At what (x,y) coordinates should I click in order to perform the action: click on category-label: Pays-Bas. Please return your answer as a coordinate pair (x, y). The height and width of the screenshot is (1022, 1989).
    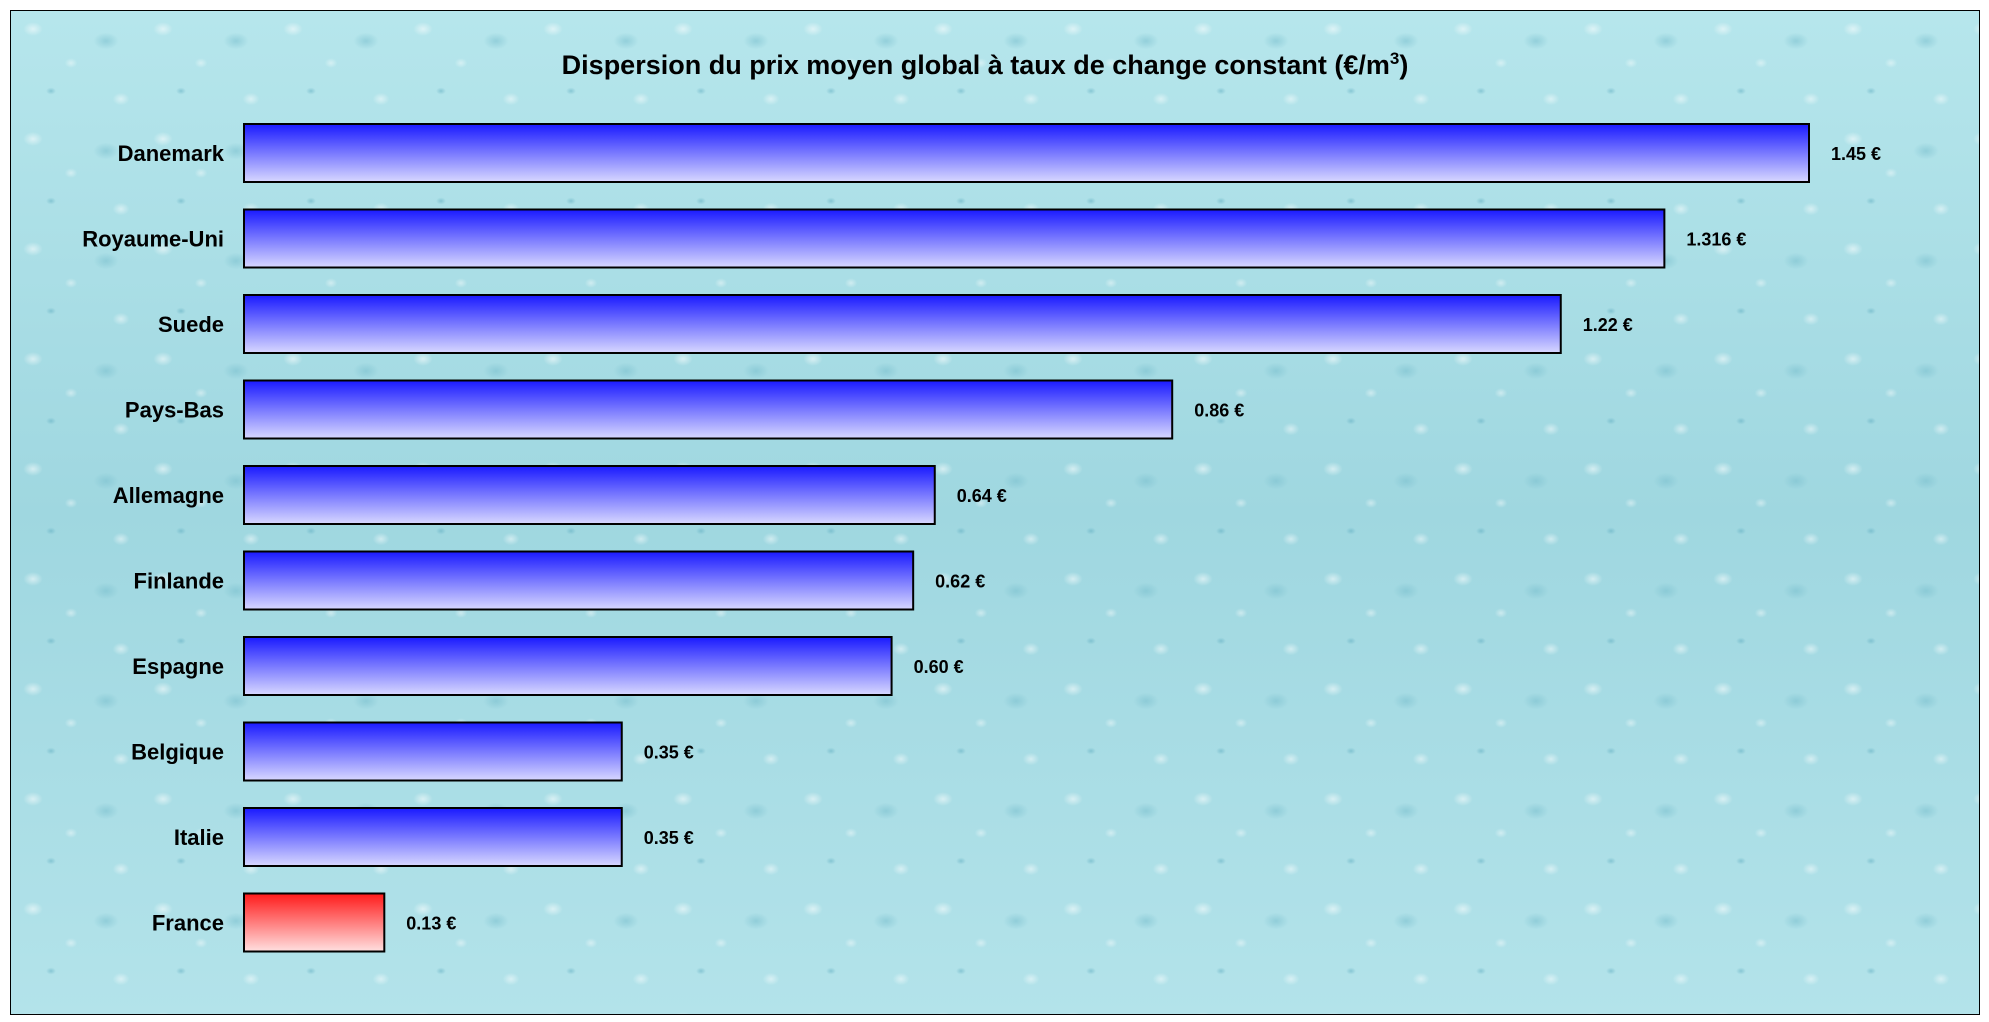
    Looking at the image, I should click on (174, 410).